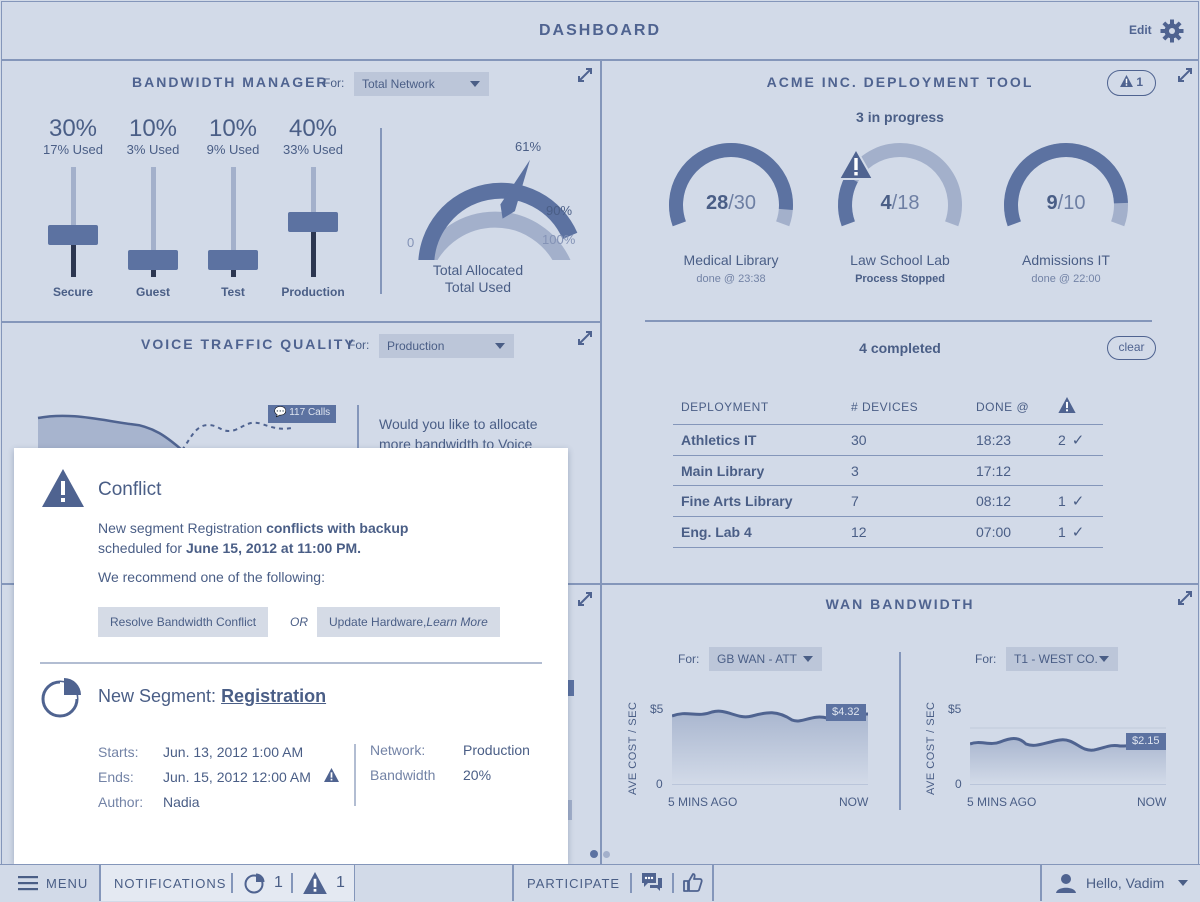 The image size is (1200, 902). Describe the element at coordinates (302, 414) in the screenshot. I see `calls-badge: 💬 117 Calls` at that location.